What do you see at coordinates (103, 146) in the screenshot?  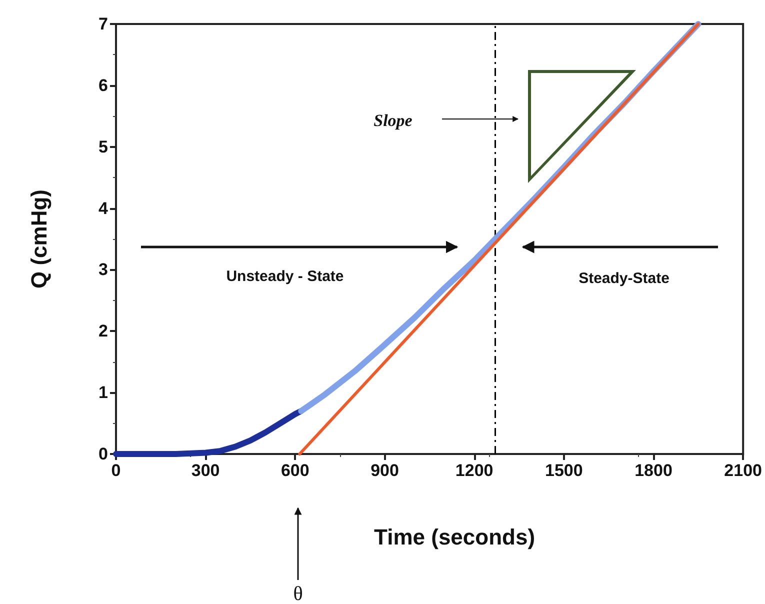 I see `y-tick-label: 5` at bounding box center [103, 146].